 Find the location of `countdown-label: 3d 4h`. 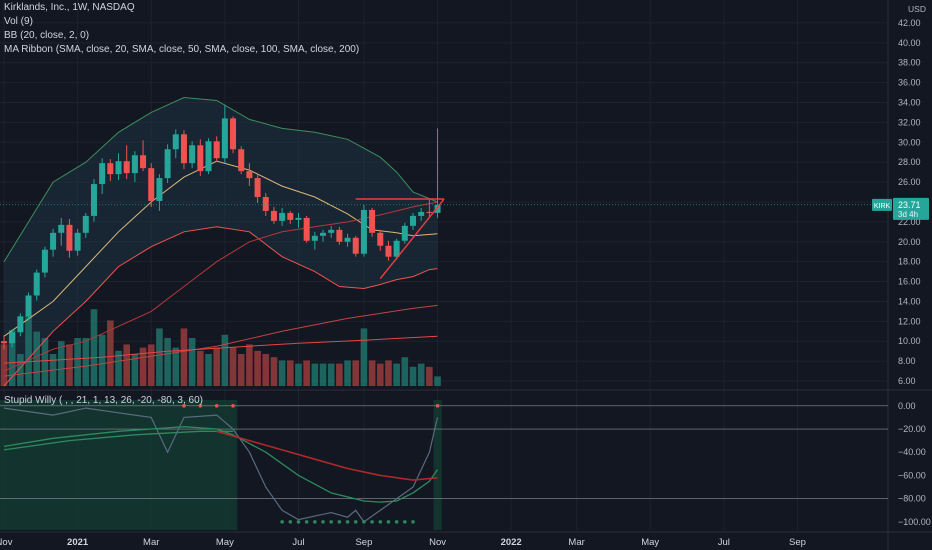

countdown-label: 3d 4h is located at coordinates (908, 214).